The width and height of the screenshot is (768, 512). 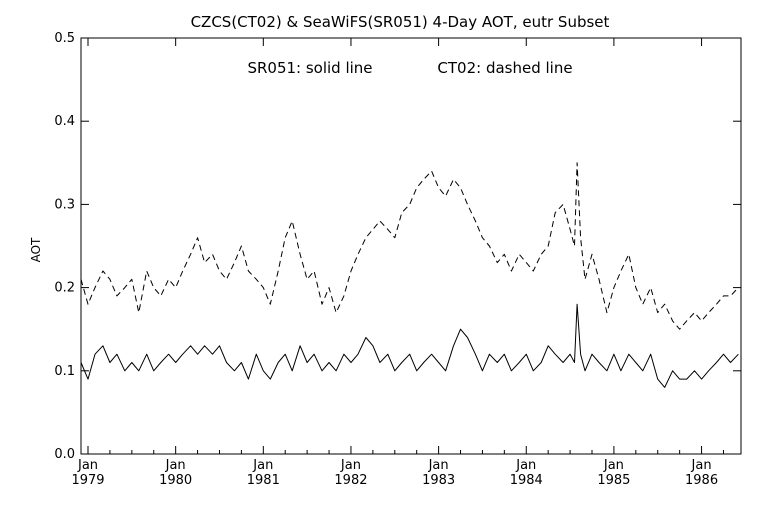 I want to click on y-tick-label: 0.4, so click(x=64, y=121).